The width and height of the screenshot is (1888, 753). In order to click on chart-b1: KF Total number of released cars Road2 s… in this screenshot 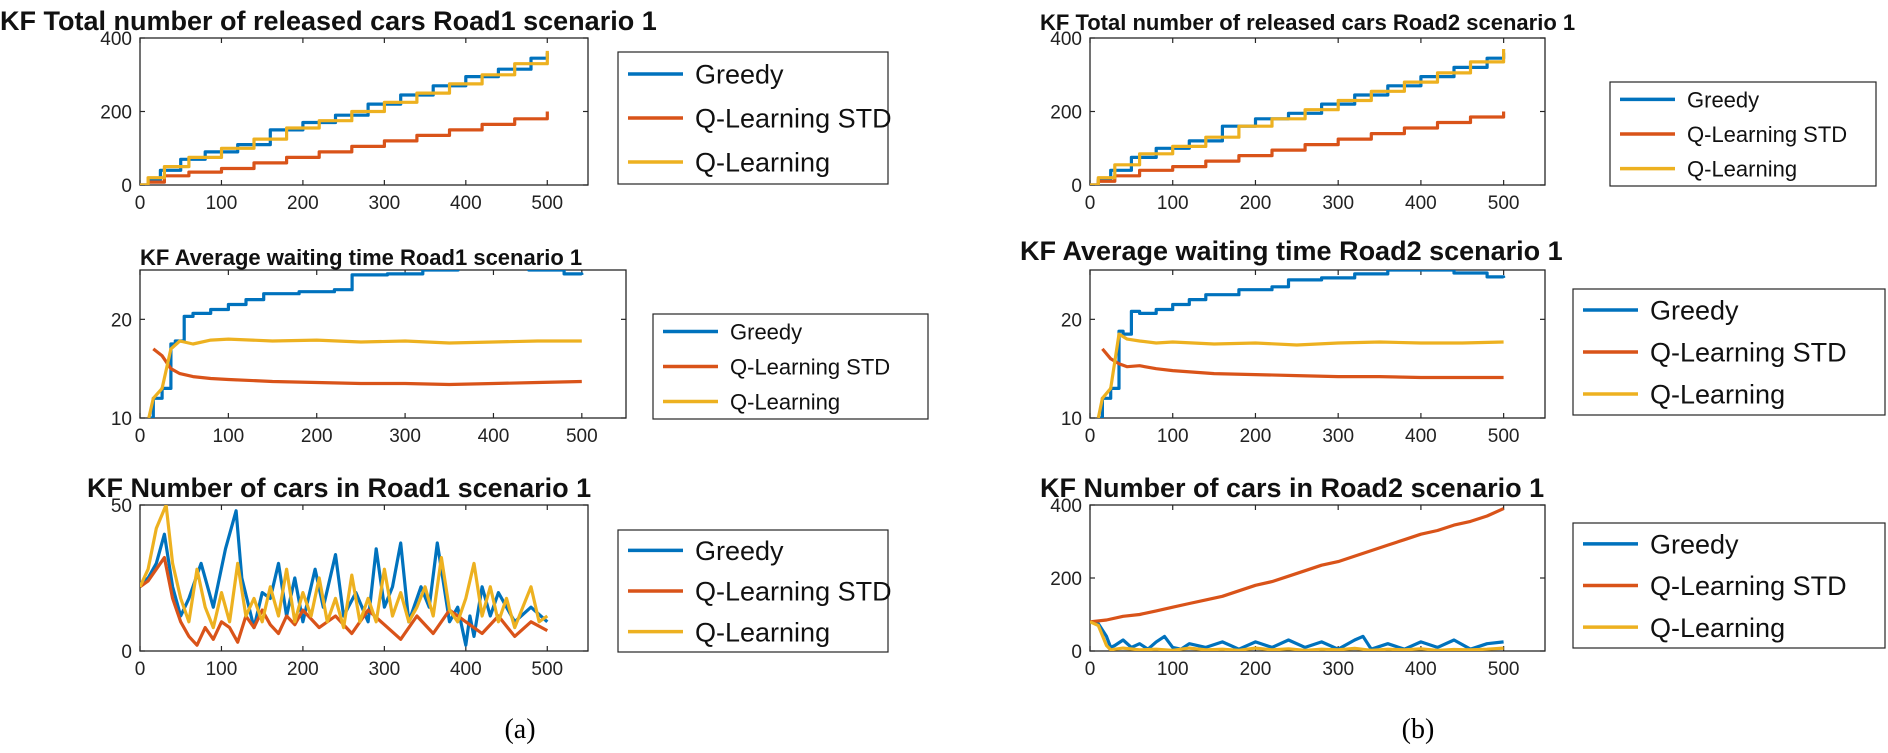, I will do `click(1458, 112)`.